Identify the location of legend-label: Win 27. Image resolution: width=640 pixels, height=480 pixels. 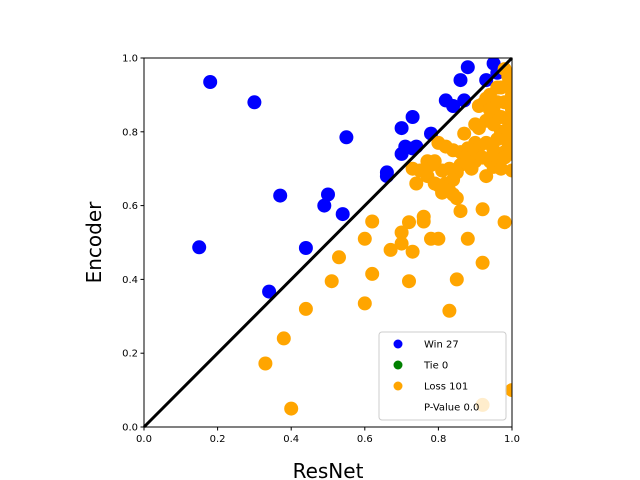
(441, 345).